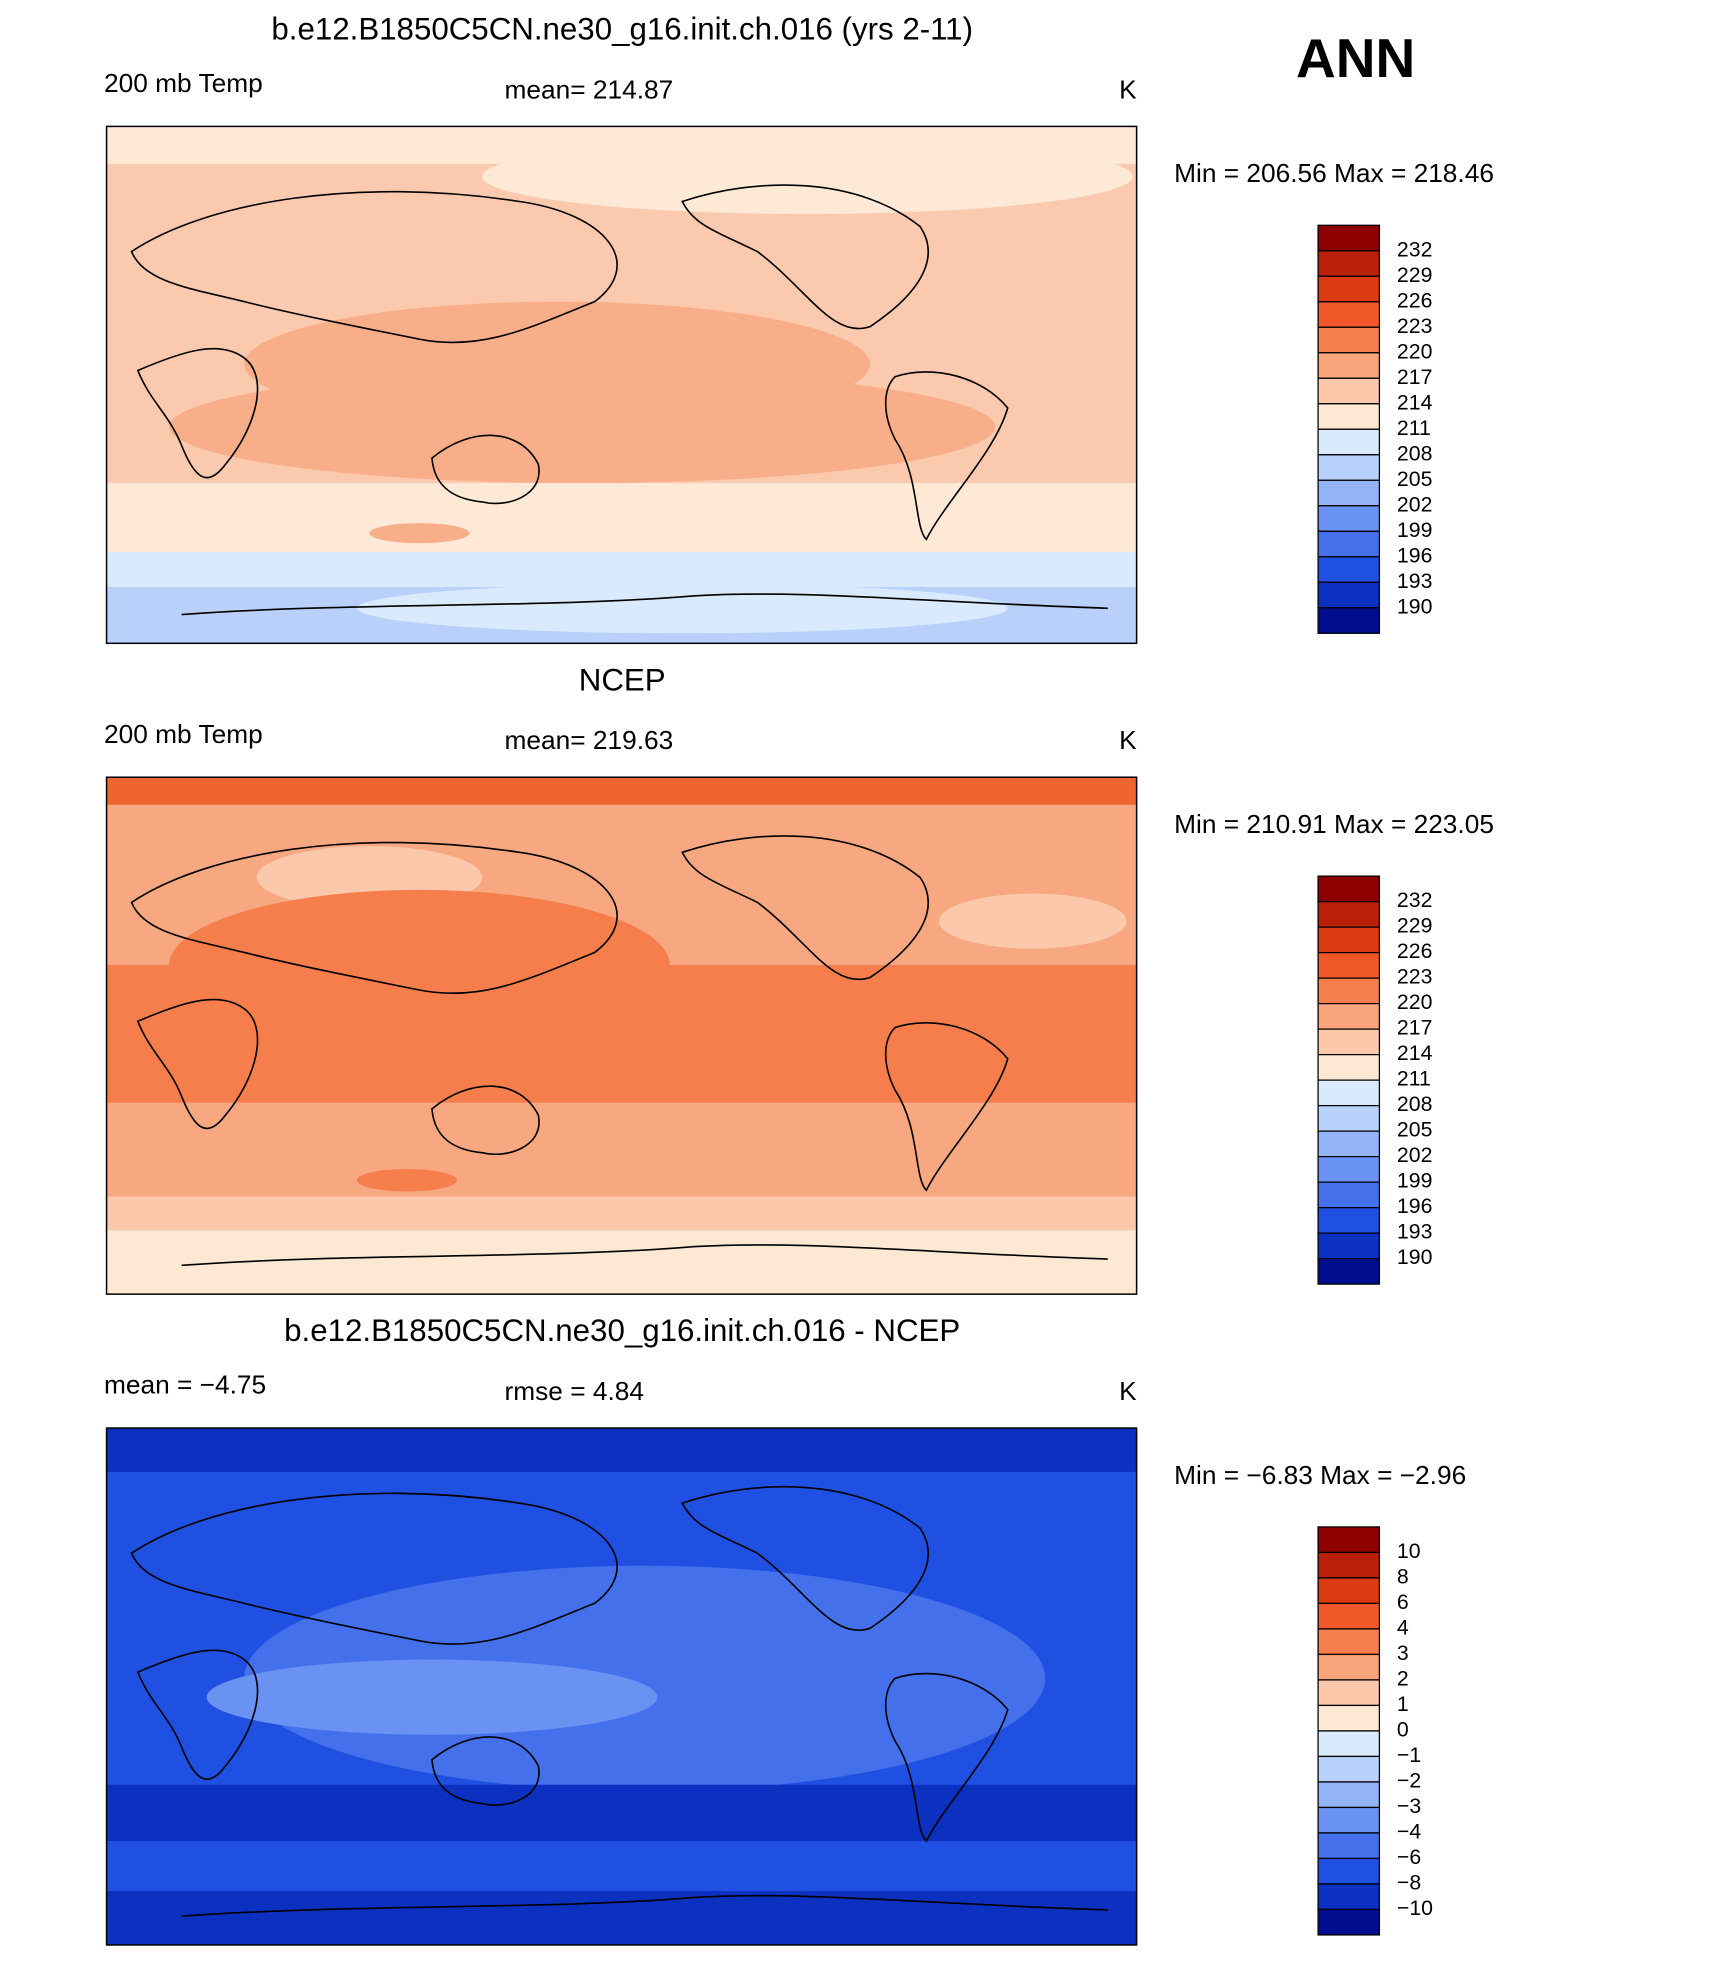 The height and width of the screenshot is (1975, 1710). I want to click on unit-label: K, so click(1128, 89).